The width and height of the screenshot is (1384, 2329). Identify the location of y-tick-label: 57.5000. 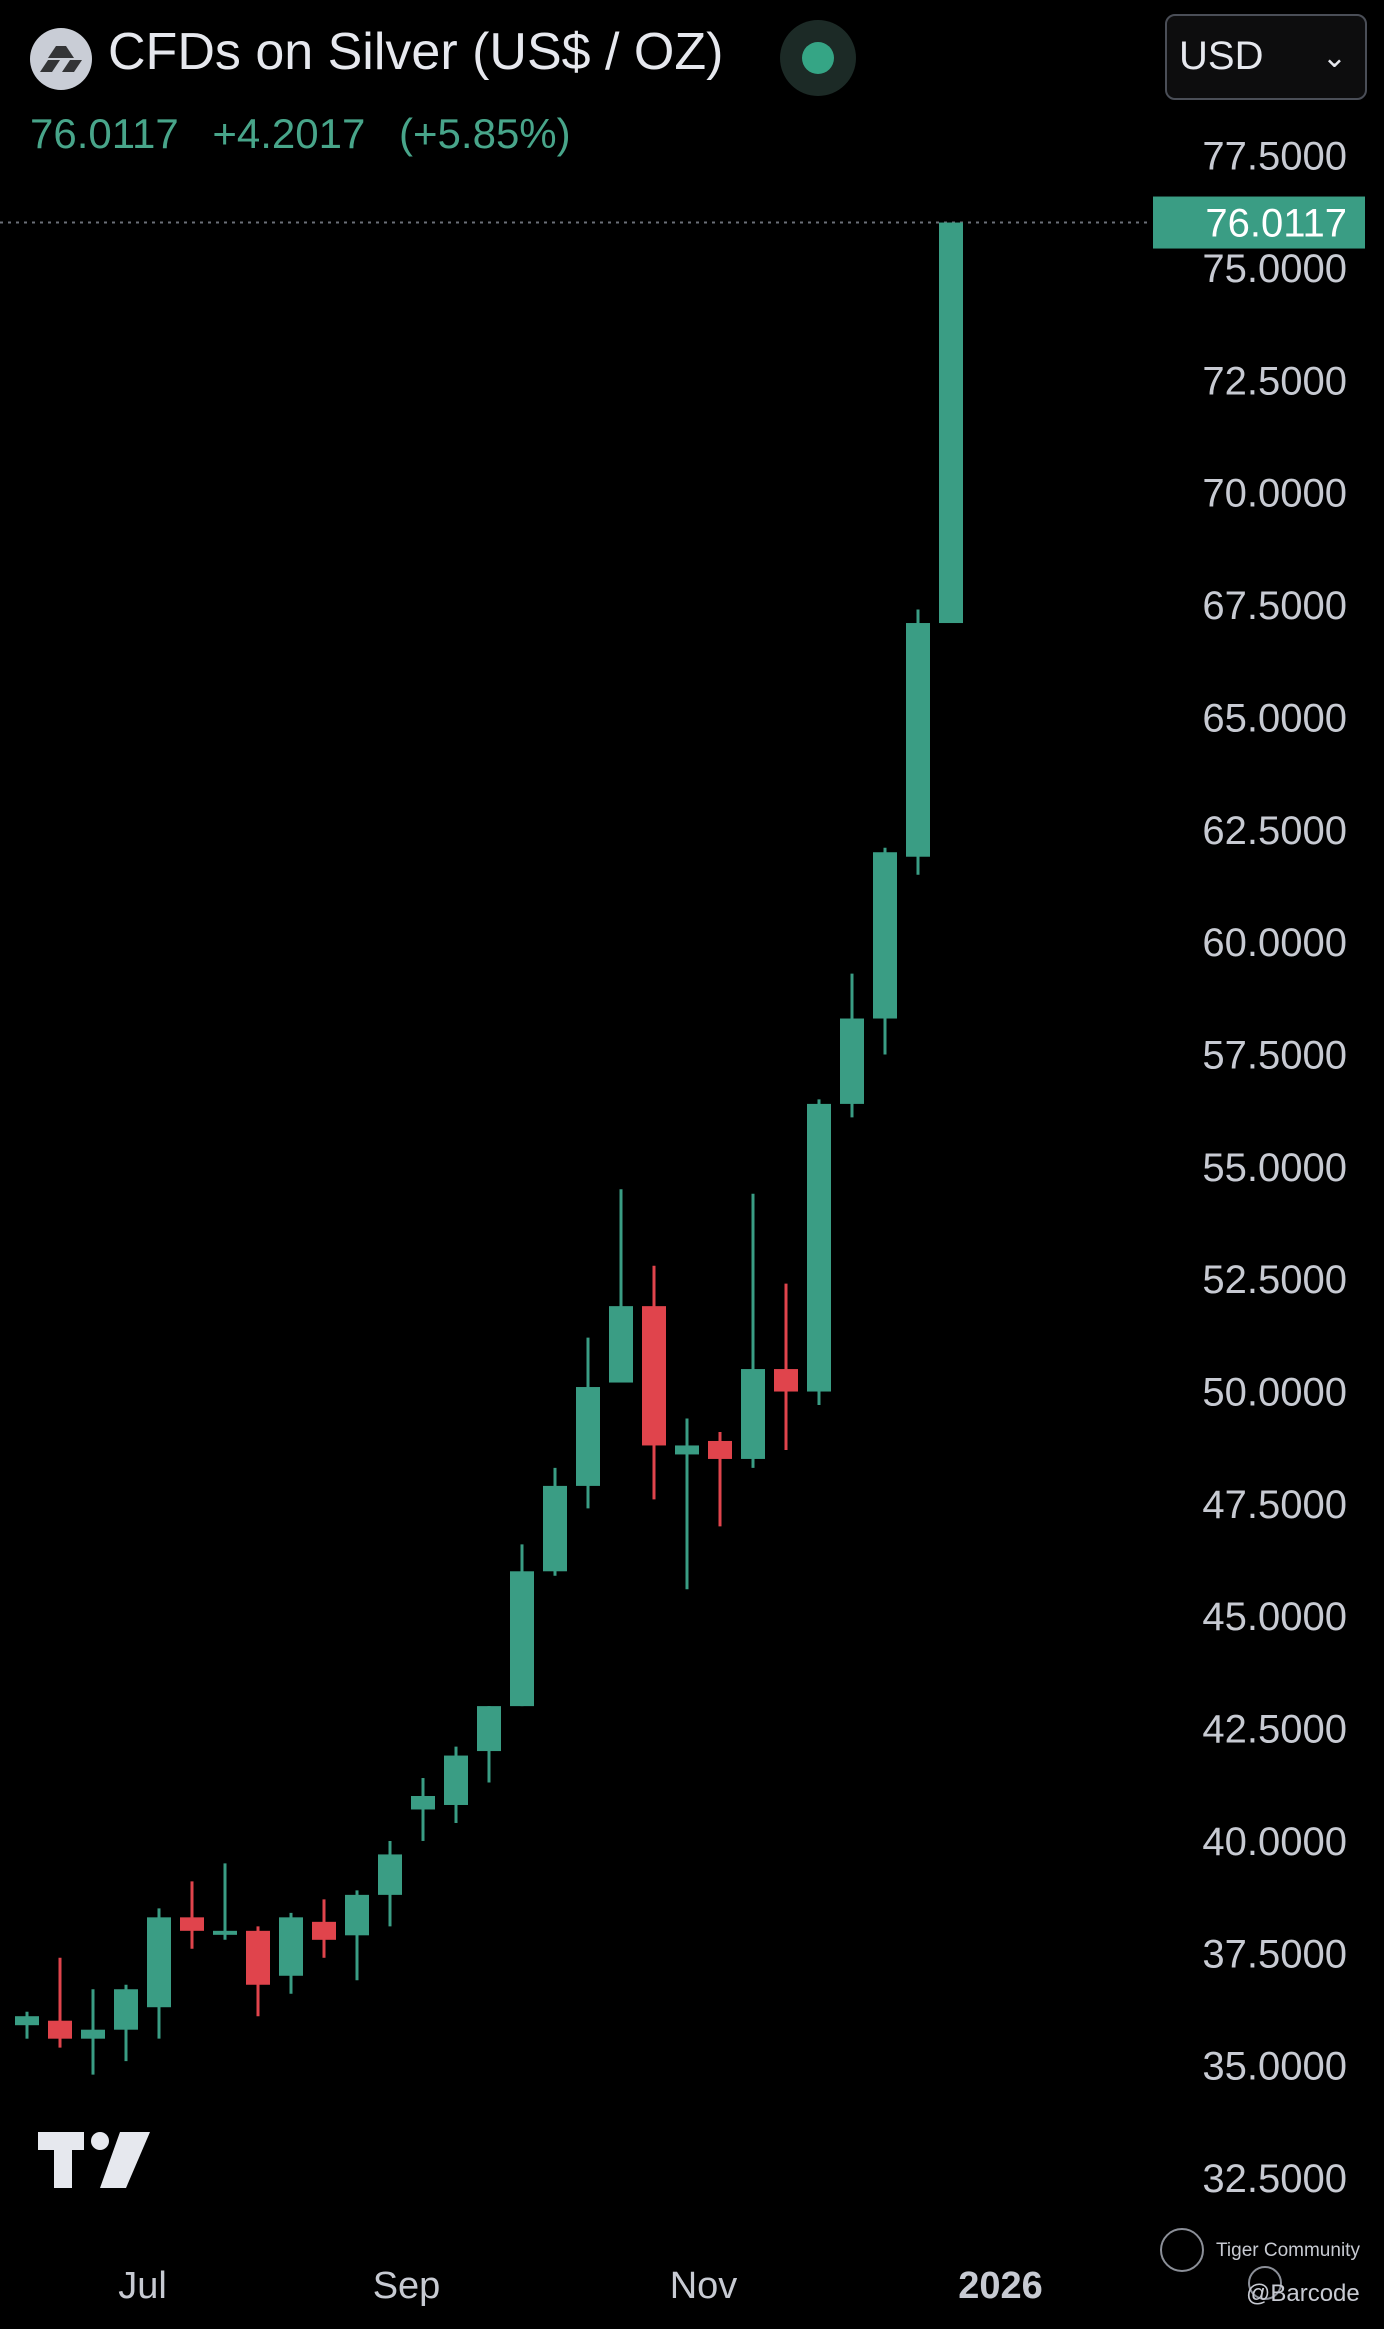
(1274, 1055).